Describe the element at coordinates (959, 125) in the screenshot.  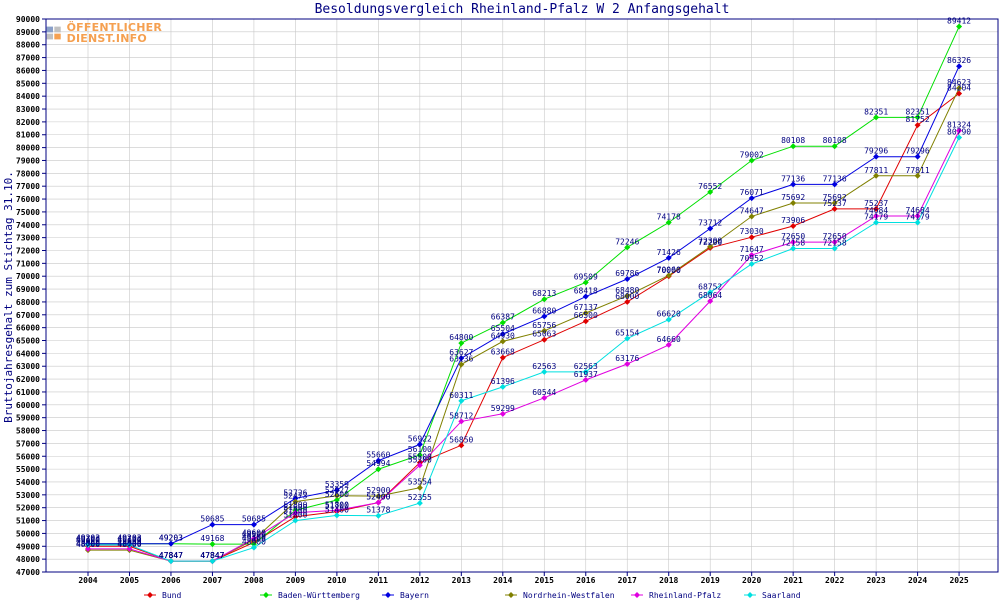
I see `data-label: 81324` at that location.